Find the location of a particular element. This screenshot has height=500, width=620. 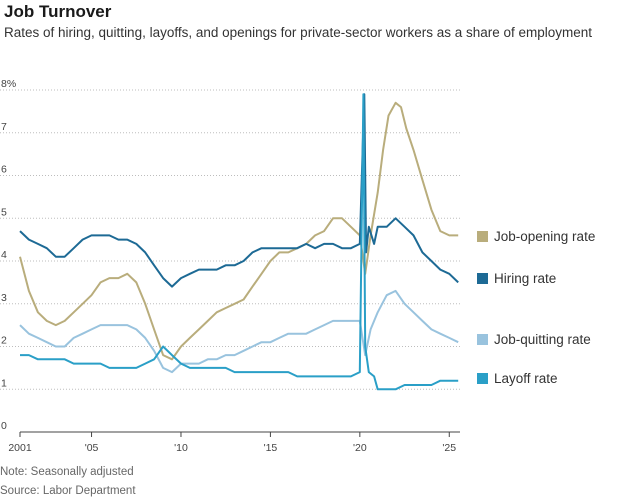

y-tick-label-0: 0 is located at coordinates (4, 426).